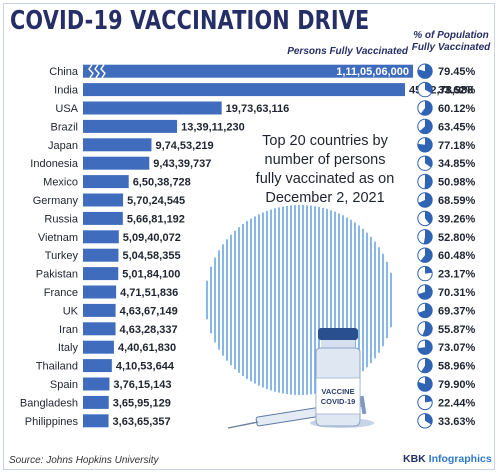  I want to click on percent-label: 39.26%, so click(457, 219).